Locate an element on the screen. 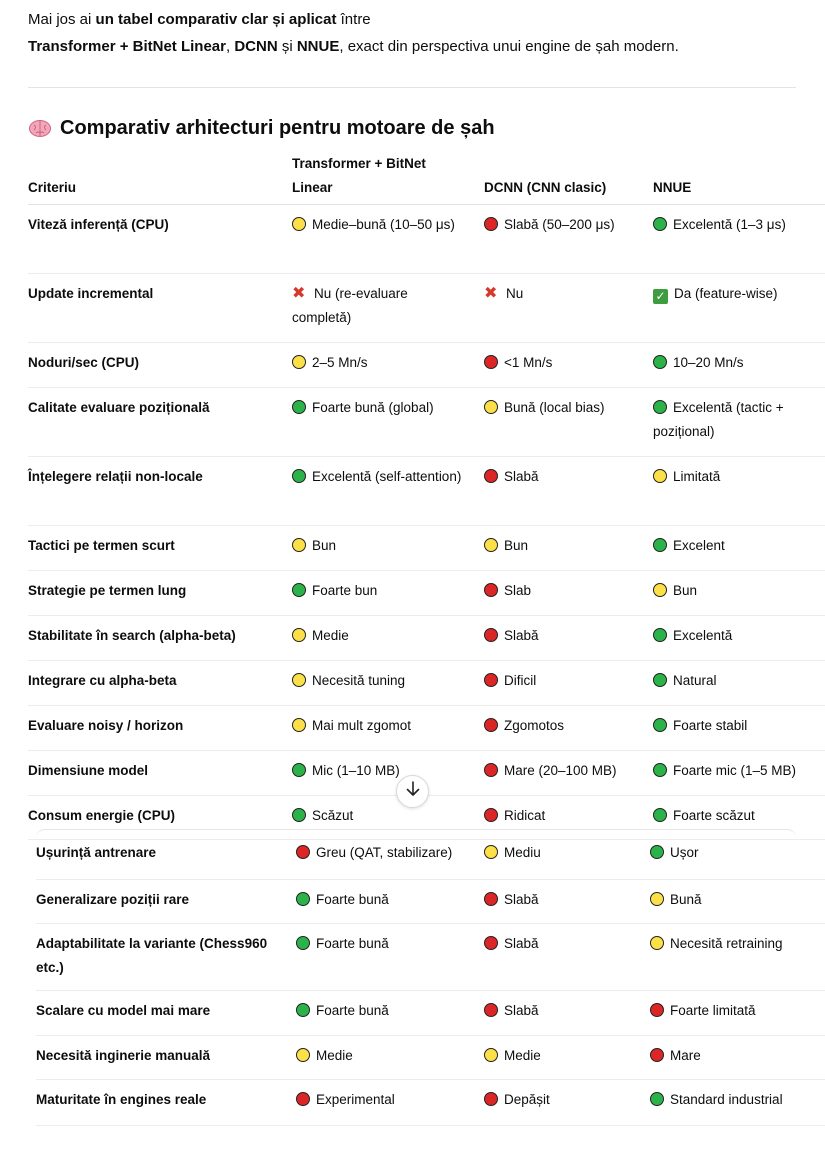 The height and width of the screenshot is (1162, 825). value-cell: ✖ Nu (re-evaluare completă) is located at coordinates (388, 308).